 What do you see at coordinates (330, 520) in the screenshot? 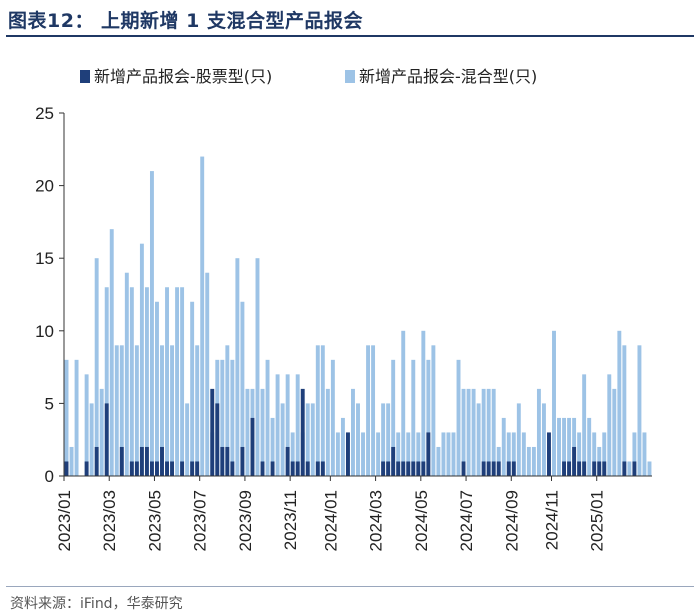
I see `x-tick-label: 2024/01` at bounding box center [330, 520].